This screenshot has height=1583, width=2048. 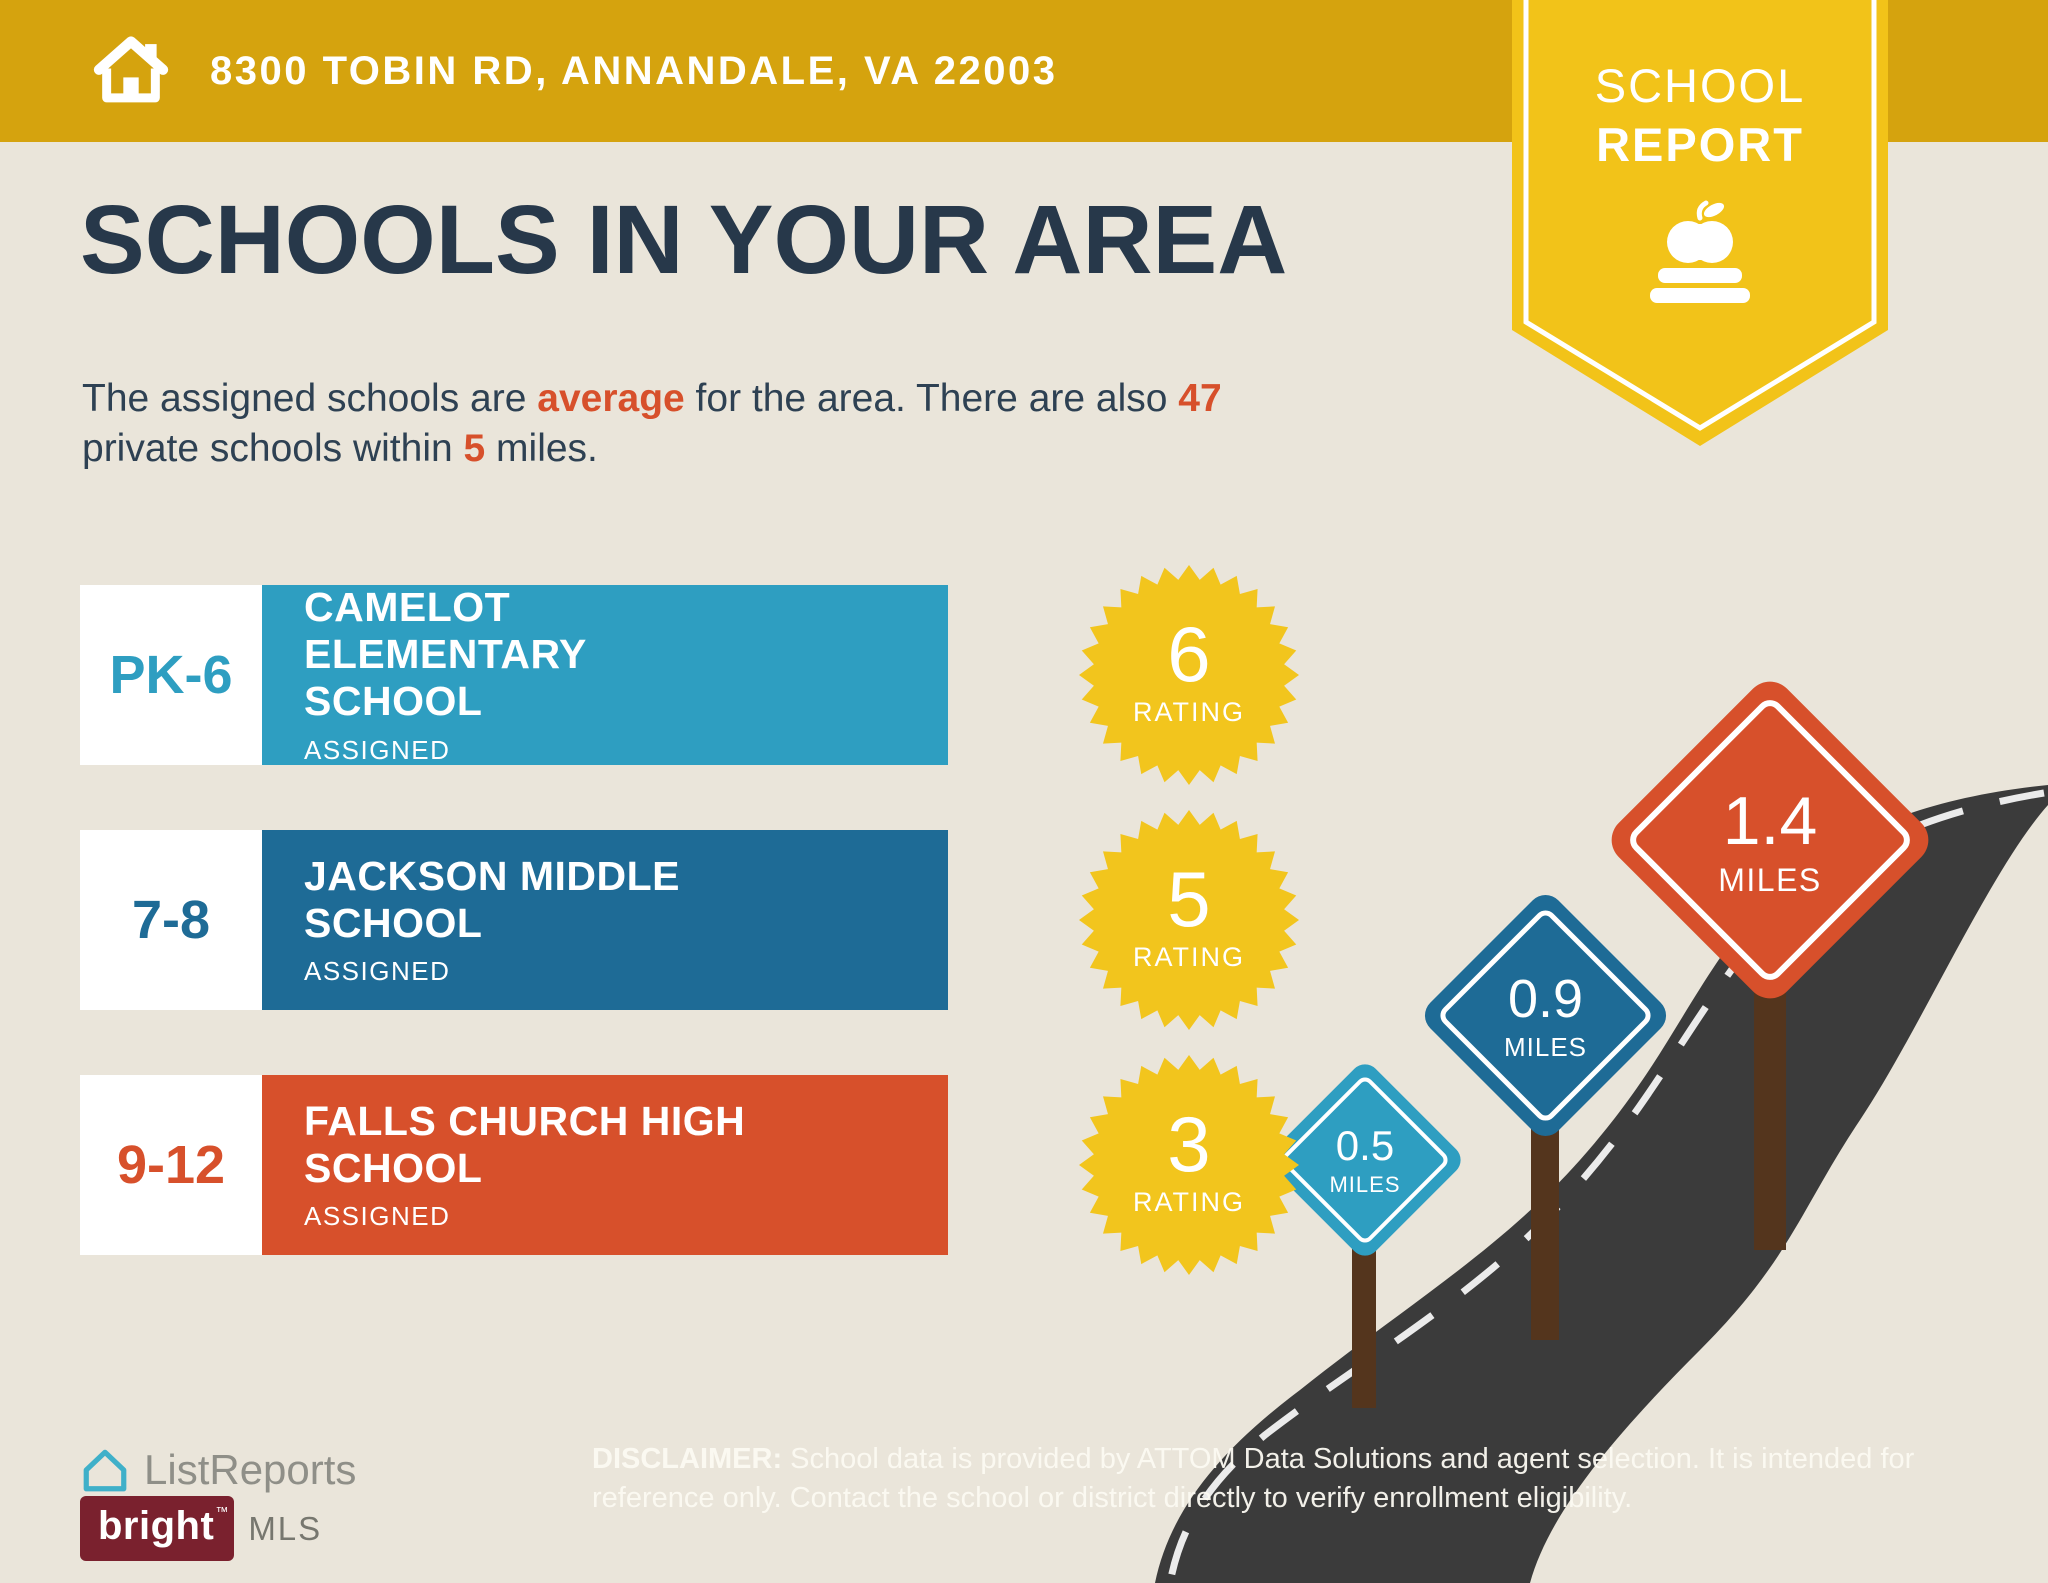 What do you see at coordinates (310, 398) in the screenshot?
I see `subtitle-text: The assigned schools are` at bounding box center [310, 398].